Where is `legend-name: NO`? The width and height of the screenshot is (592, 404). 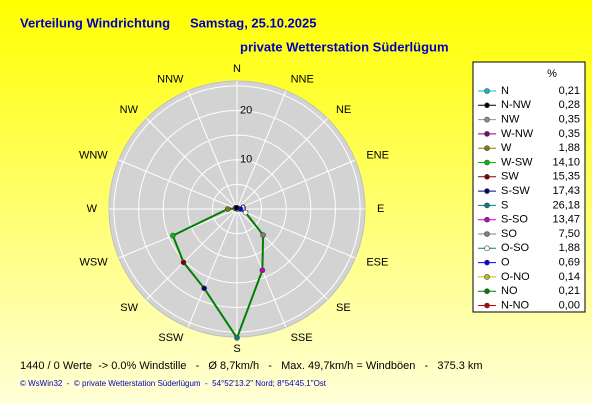 legend-name: NO is located at coordinates (509, 291).